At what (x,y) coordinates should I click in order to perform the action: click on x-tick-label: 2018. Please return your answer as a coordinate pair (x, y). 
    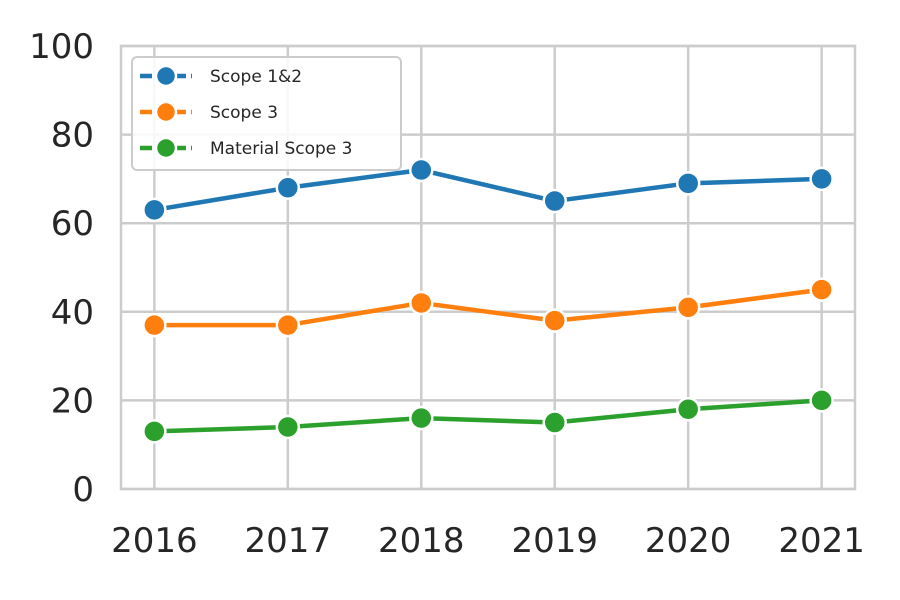
    Looking at the image, I should click on (421, 541).